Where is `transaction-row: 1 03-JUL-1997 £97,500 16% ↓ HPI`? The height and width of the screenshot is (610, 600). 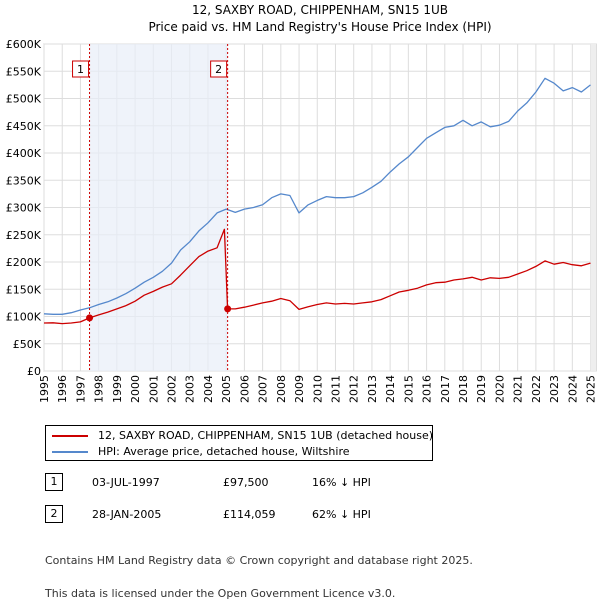
transaction-row: 1 03-JUL-1997 £97,500 16% ↓ HPI is located at coordinates (305, 483).